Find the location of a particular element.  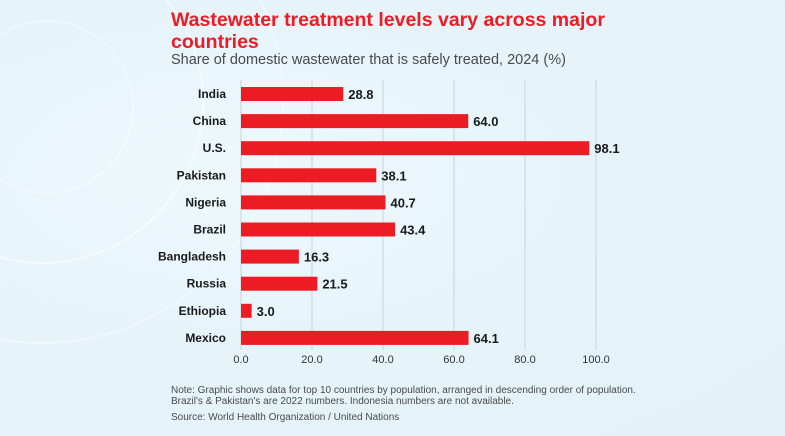

x-tick-label: 100.0 is located at coordinates (596, 360).